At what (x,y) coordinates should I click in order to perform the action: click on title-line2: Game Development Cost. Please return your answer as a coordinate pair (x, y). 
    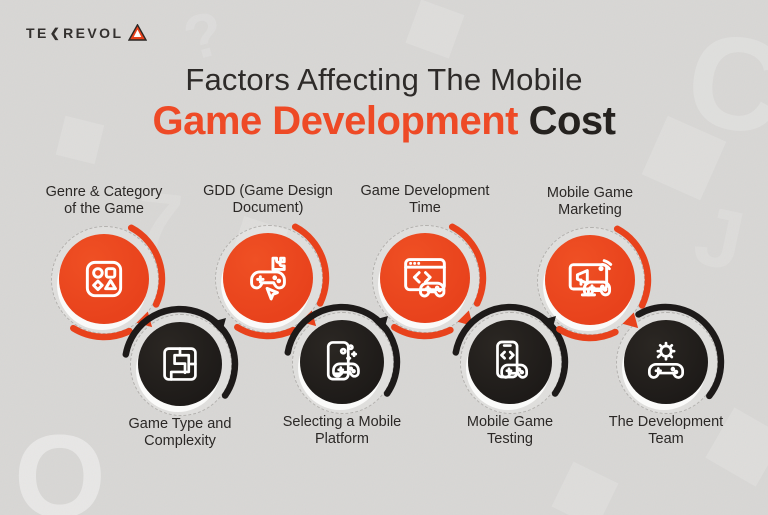
    Looking at the image, I should click on (384, 121).